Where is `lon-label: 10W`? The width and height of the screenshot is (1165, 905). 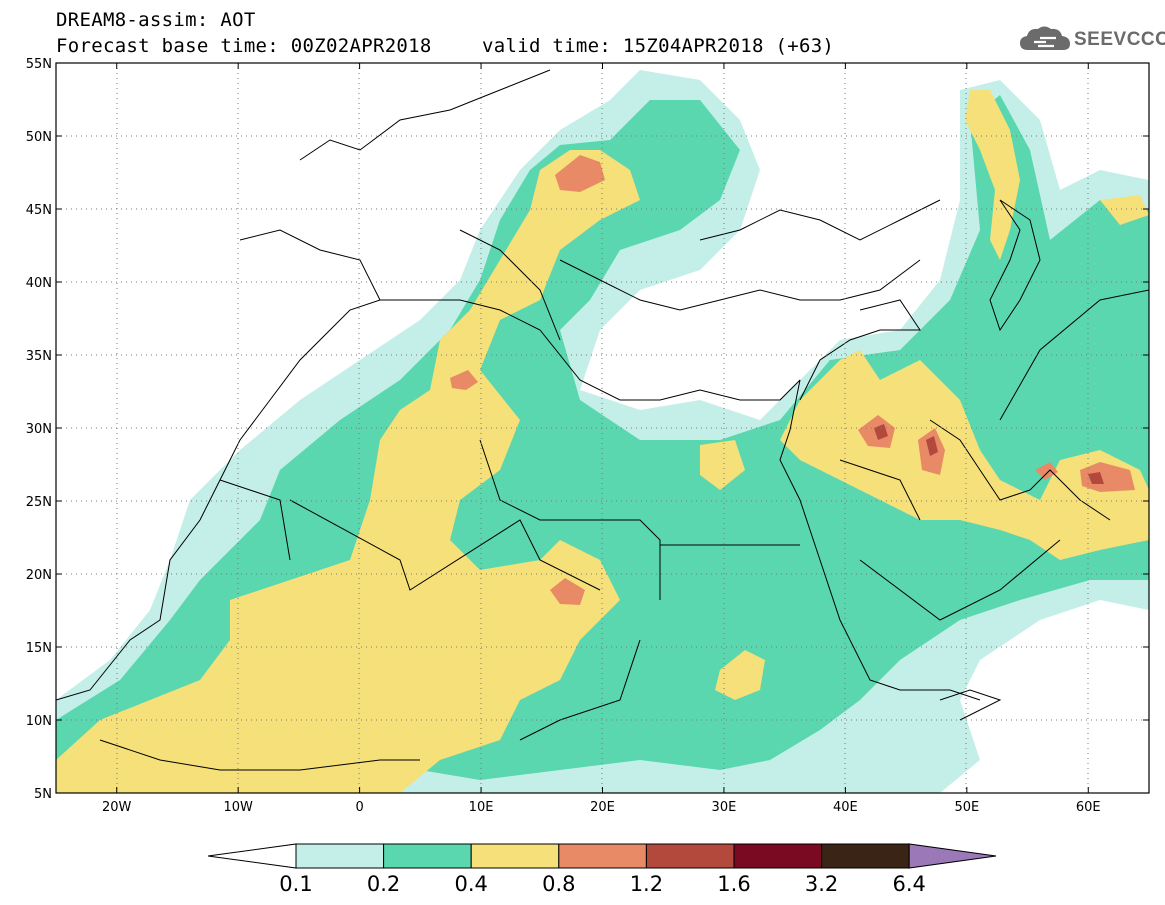
lon-label: 10W is located at coordinates (238, 807).